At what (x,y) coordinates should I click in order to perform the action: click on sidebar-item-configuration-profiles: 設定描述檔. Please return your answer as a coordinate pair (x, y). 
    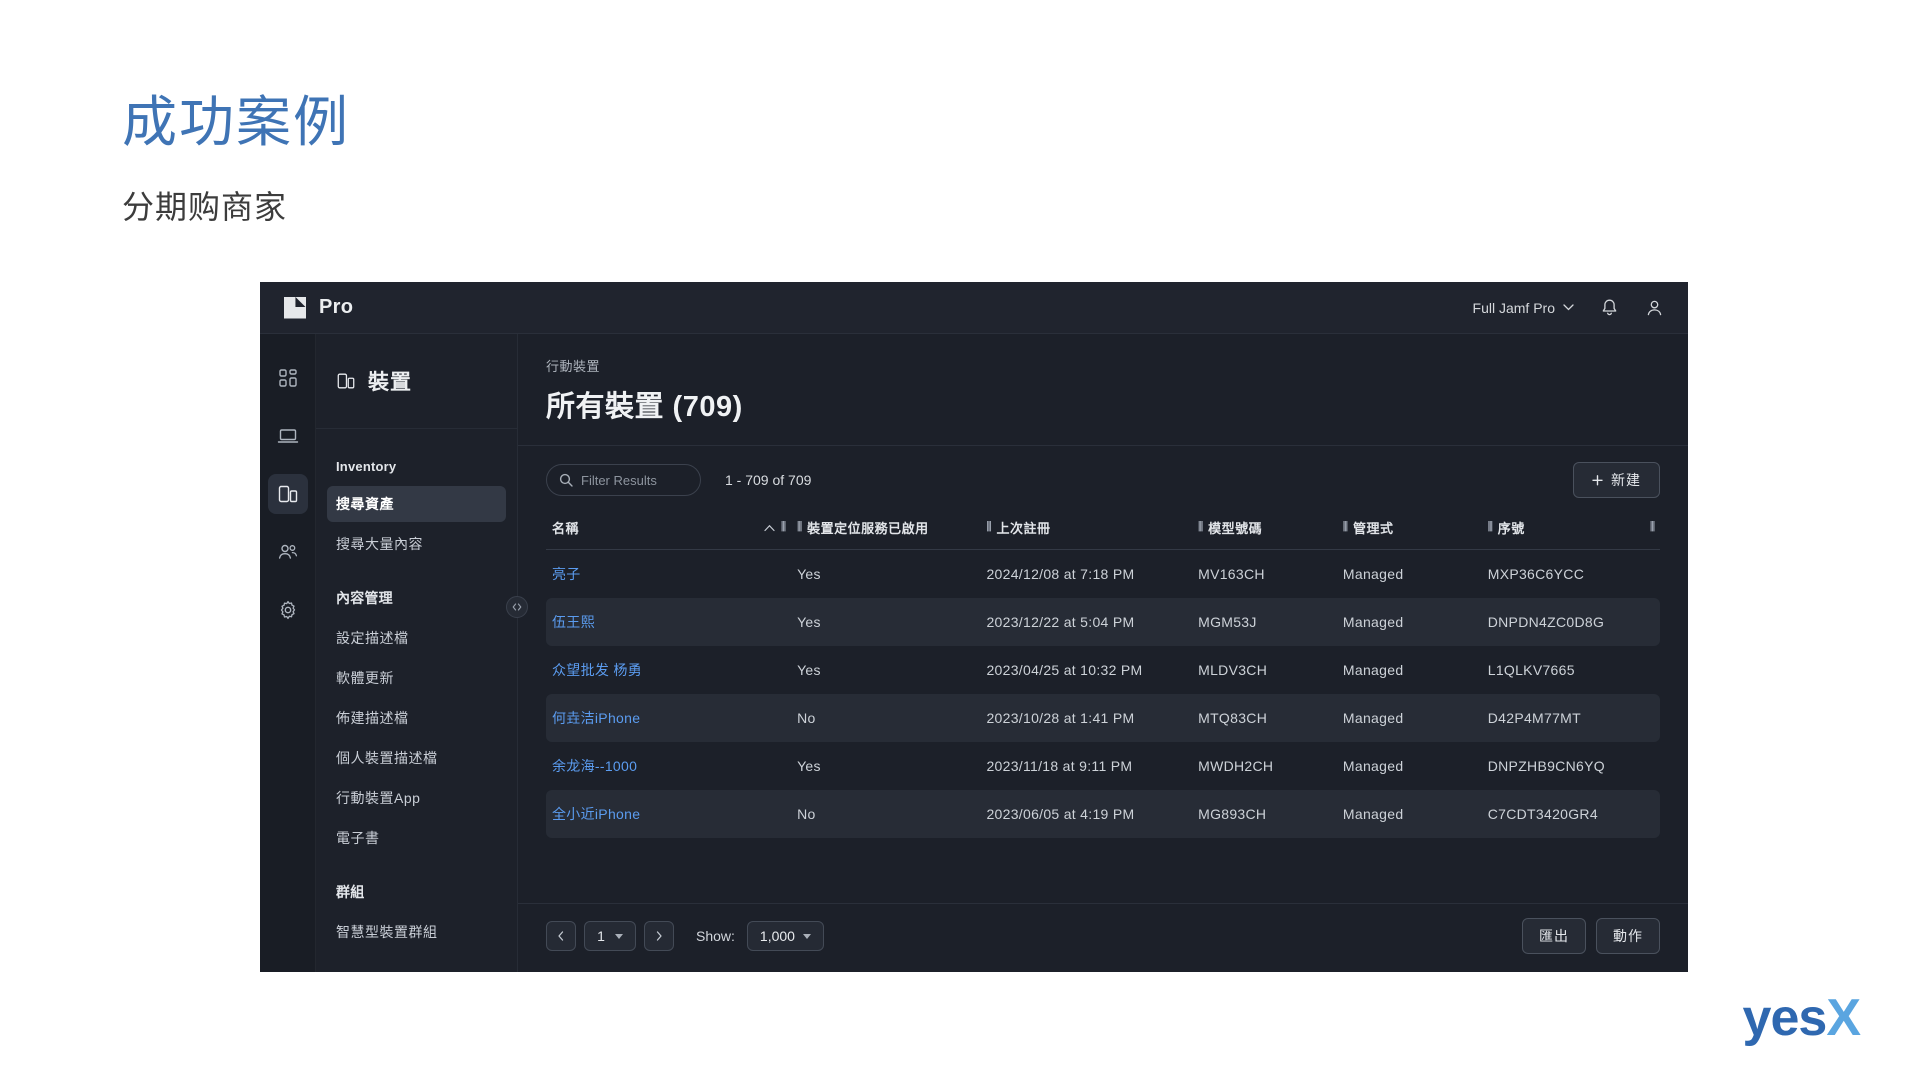
    Looking at the image, I should click on (372, 638).